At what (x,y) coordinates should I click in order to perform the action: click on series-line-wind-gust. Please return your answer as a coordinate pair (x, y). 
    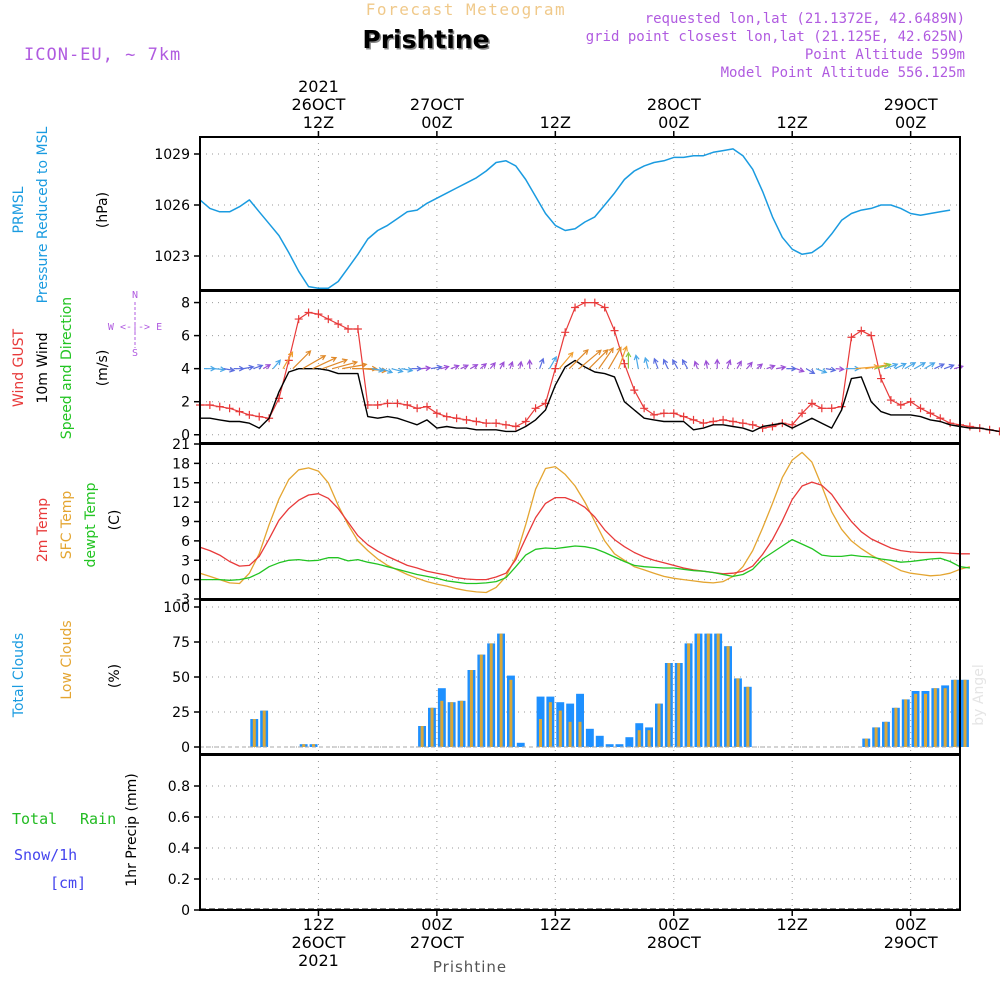
    Looking at the image, I should click on (600, 367).